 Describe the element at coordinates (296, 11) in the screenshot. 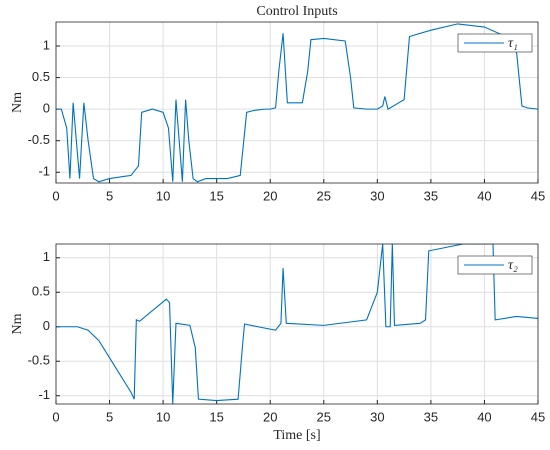

I see `chart-title: Control Inputs` at that location.